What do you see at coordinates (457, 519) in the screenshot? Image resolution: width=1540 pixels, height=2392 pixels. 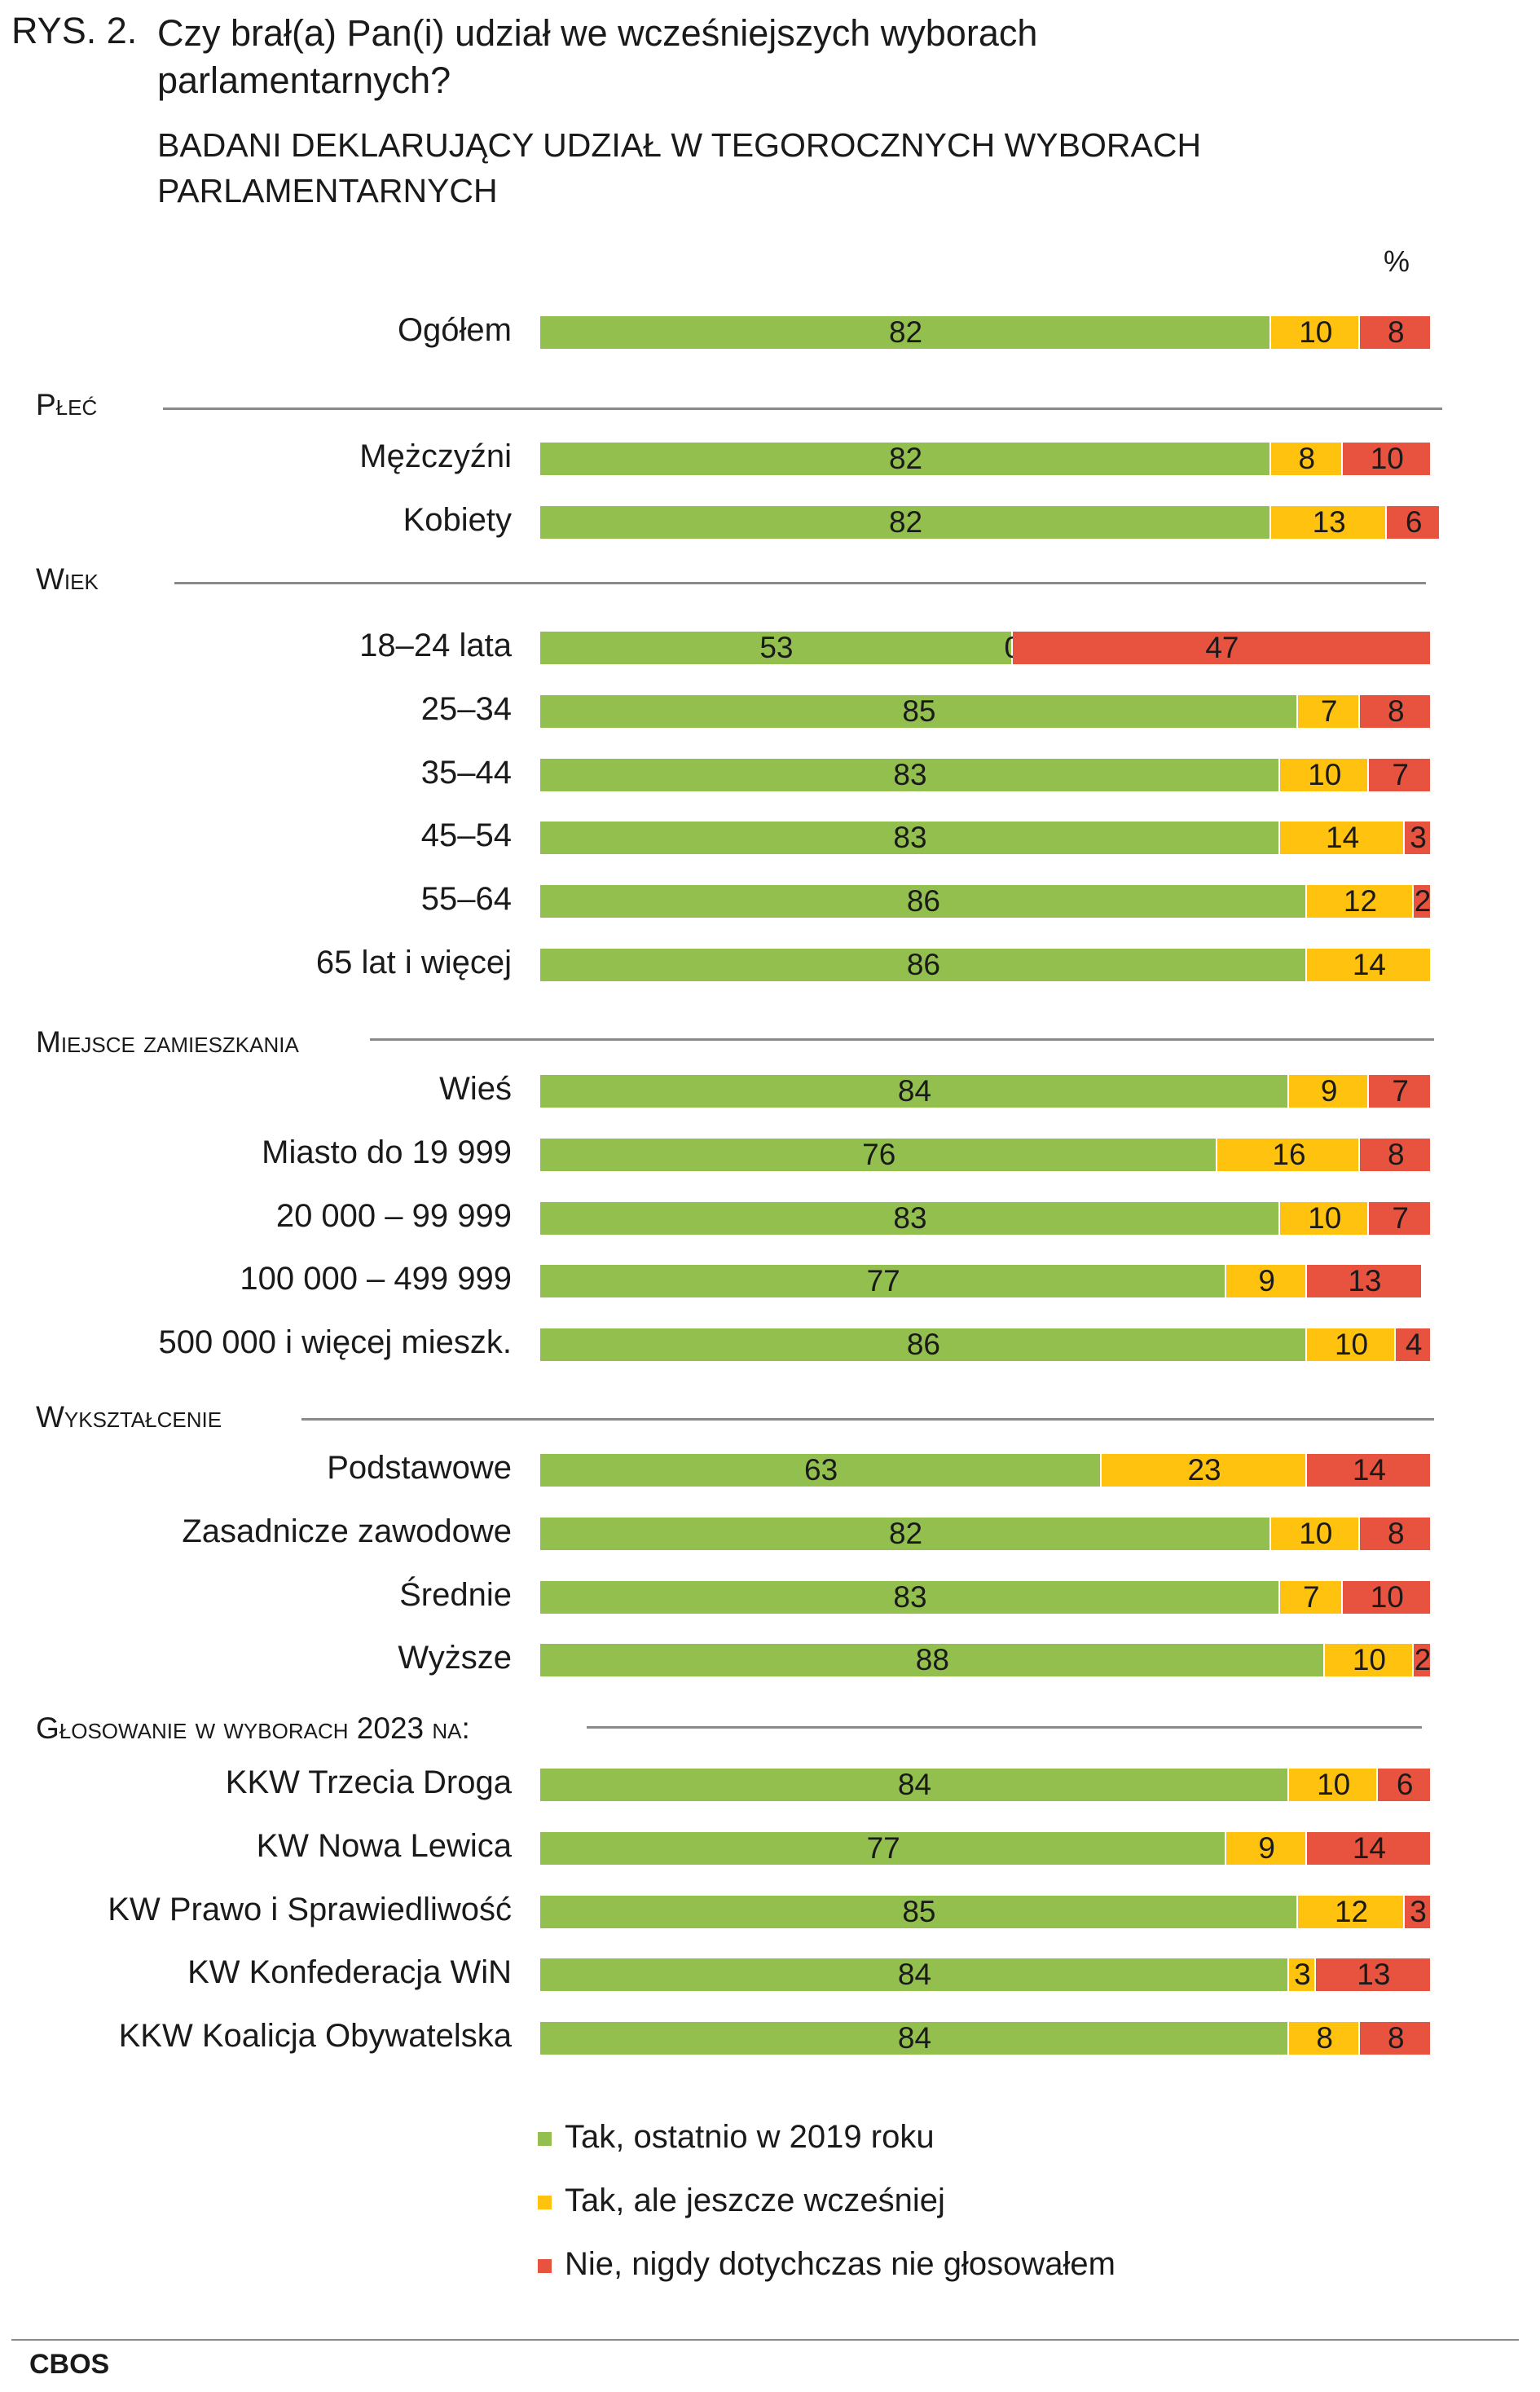 I see `row-label: Kobiety` at bounding box center [457, 519].